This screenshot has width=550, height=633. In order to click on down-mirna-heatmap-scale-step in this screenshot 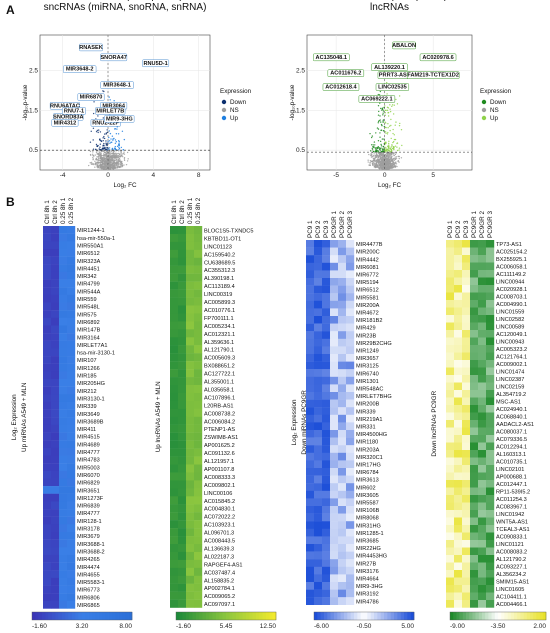, I will do `click(332, 616)`.